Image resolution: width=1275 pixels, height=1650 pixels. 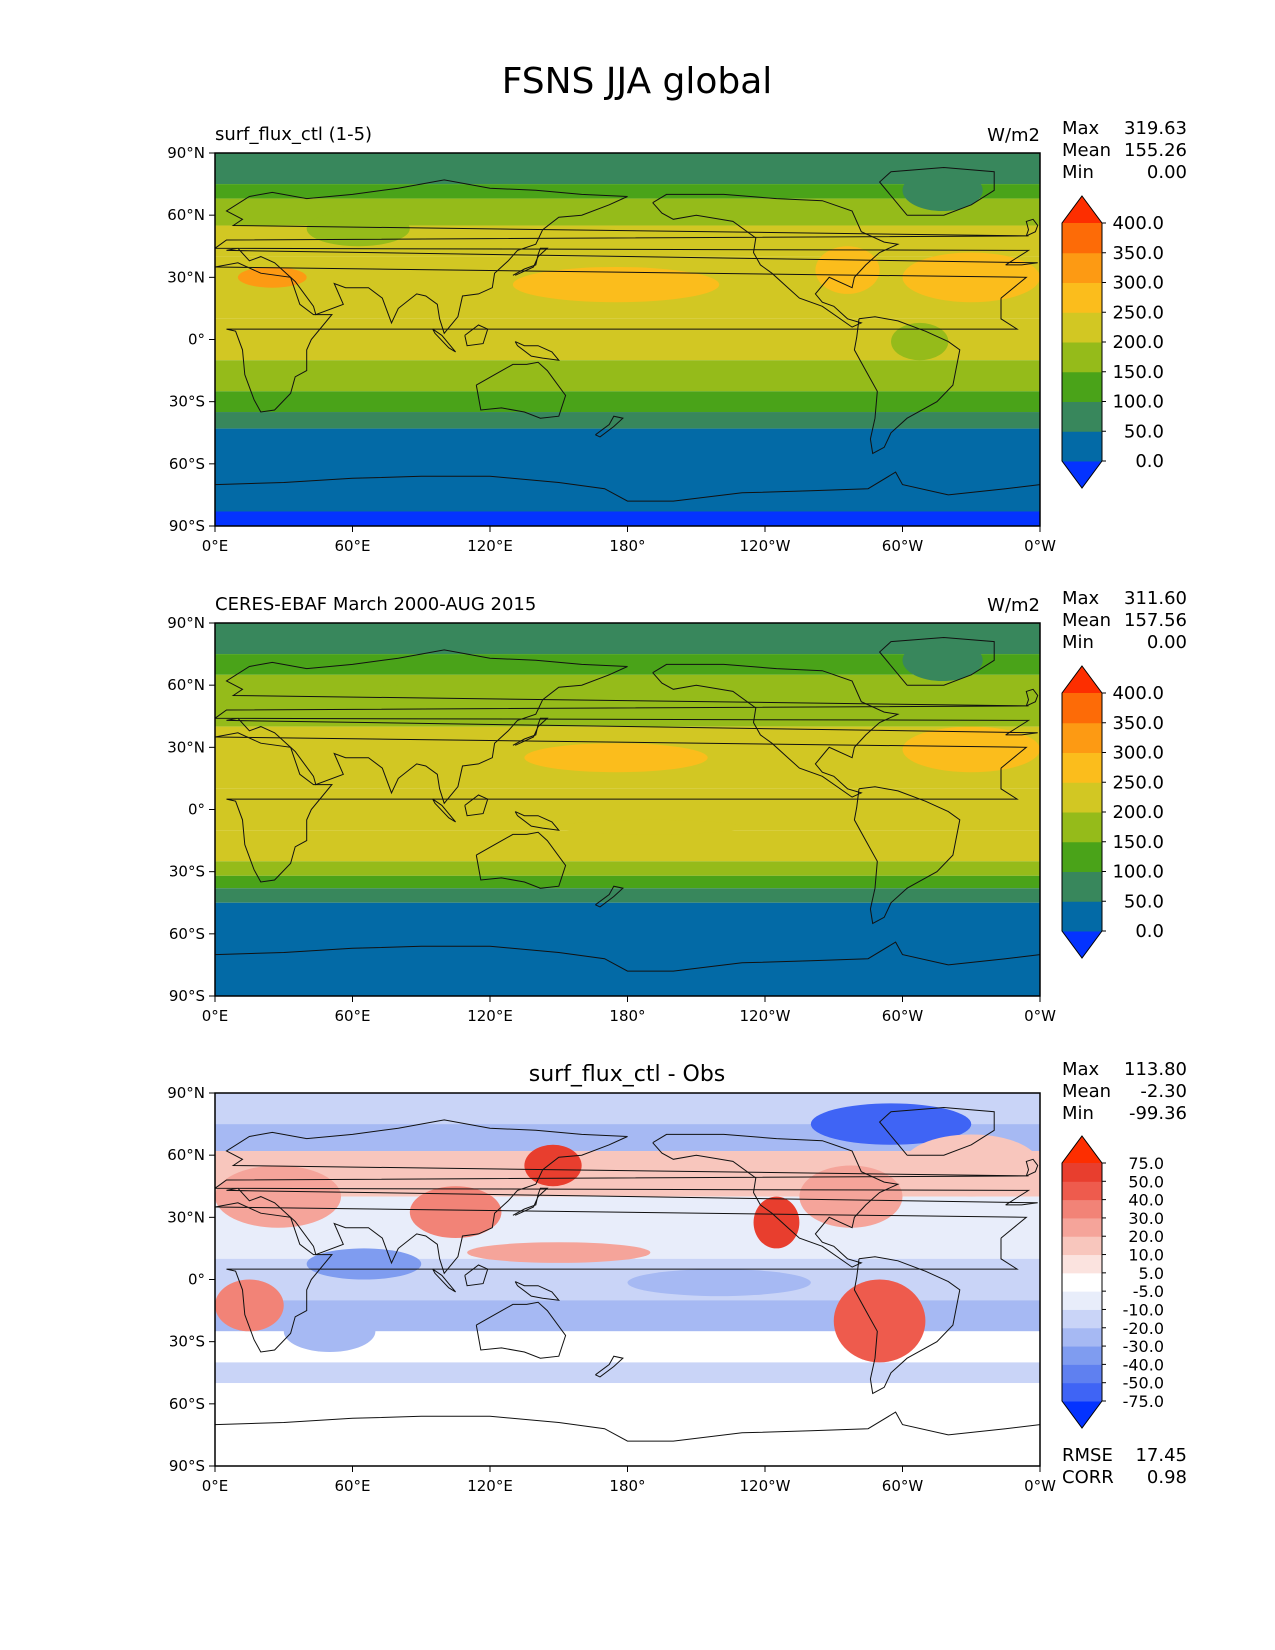 What do you see at coordinates (1149, 461) in the screenshot?
I see `colorbar-label: 0.0` at bounding box center [1149, 461].